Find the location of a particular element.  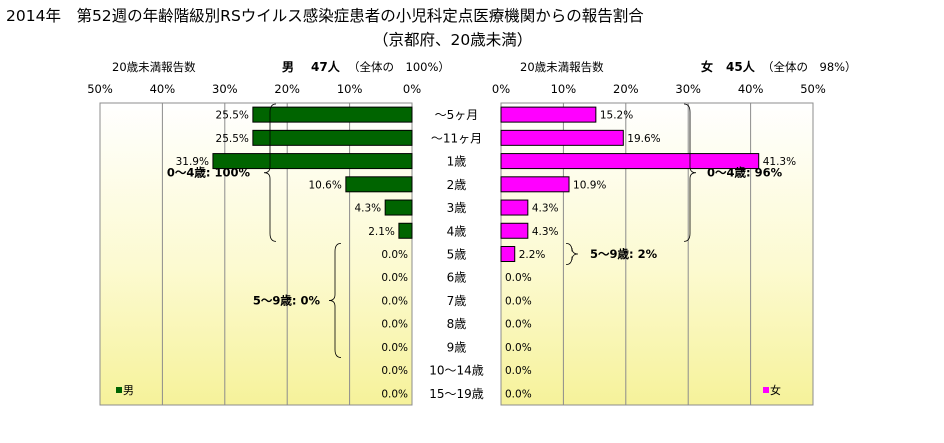

tick-label-male: 50% is located at coordinates (100, 89).